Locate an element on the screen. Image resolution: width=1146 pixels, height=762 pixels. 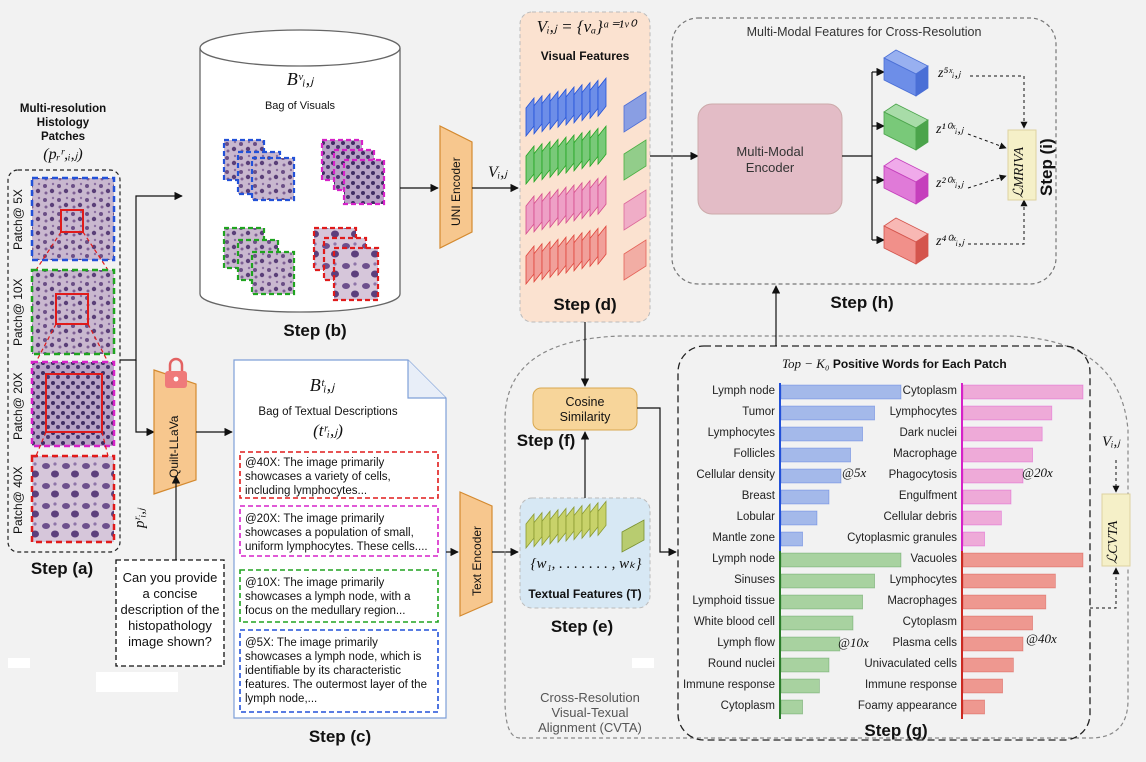
bar-panel-tag: @20x is located at coordinates (1037, 472).